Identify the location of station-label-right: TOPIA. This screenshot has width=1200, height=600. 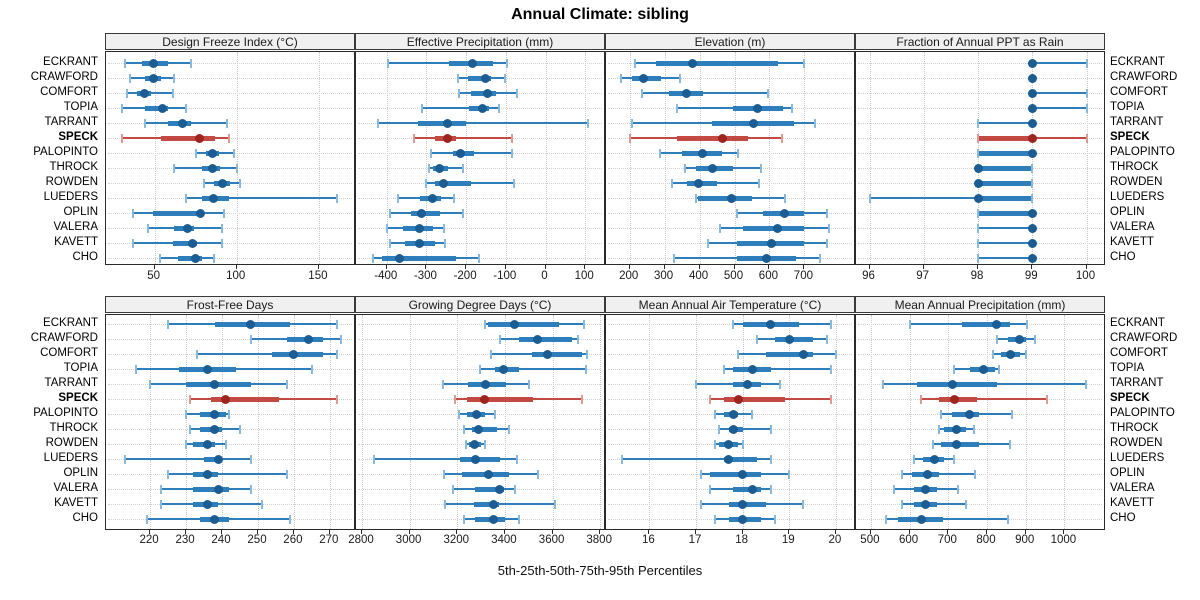
(1127, 368).